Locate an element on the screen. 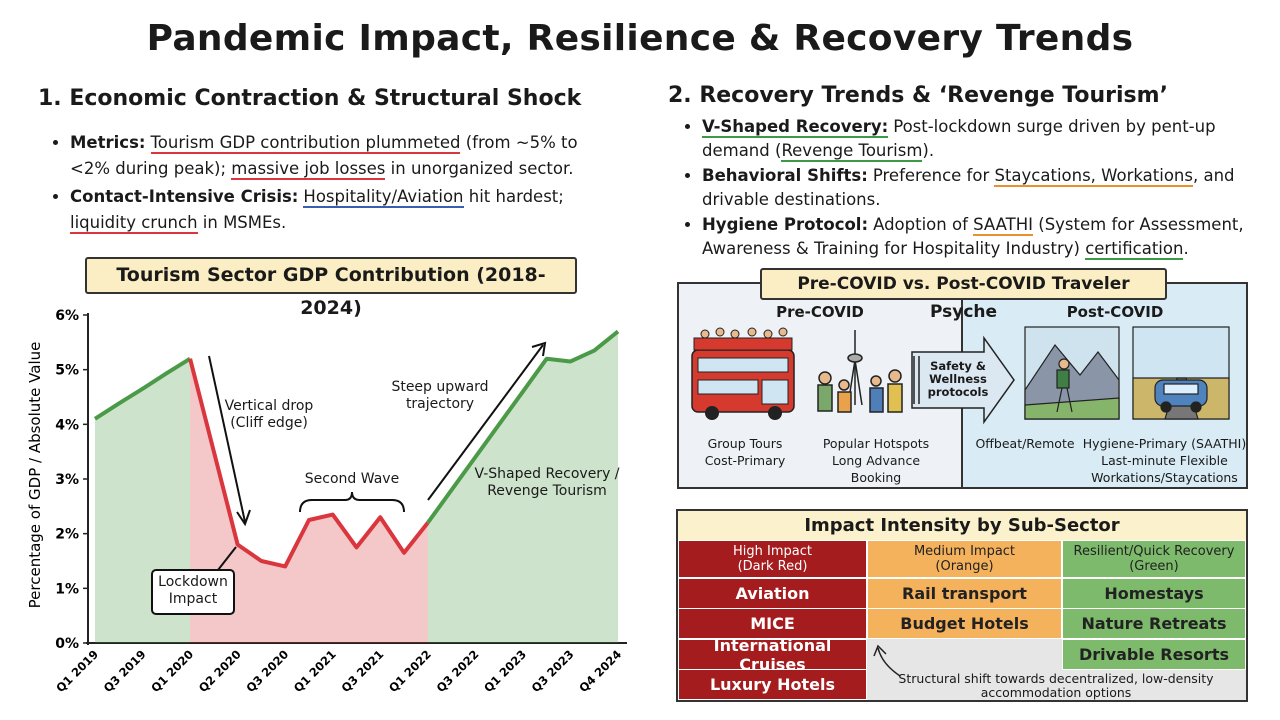  annotation: Lockdown Impact is located at coordinates (193, 590).